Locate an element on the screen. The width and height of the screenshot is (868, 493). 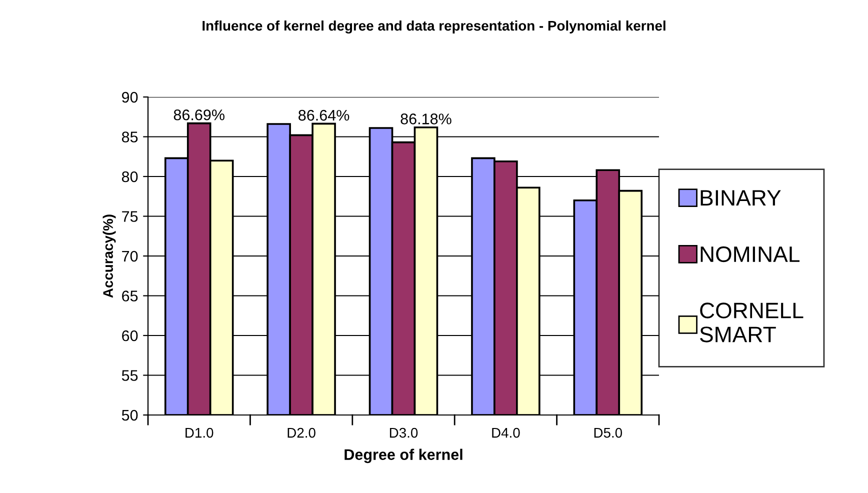
chart-title: Influence of kernel degree and data representation - Polynomial kernel is located at coordinates (434, 27).